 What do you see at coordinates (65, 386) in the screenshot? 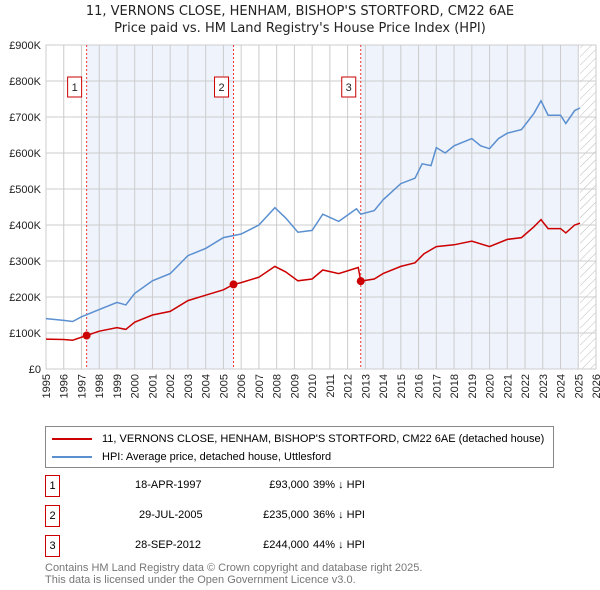
I see `x-tick-label: 1996` at bounding box center [65, 386].